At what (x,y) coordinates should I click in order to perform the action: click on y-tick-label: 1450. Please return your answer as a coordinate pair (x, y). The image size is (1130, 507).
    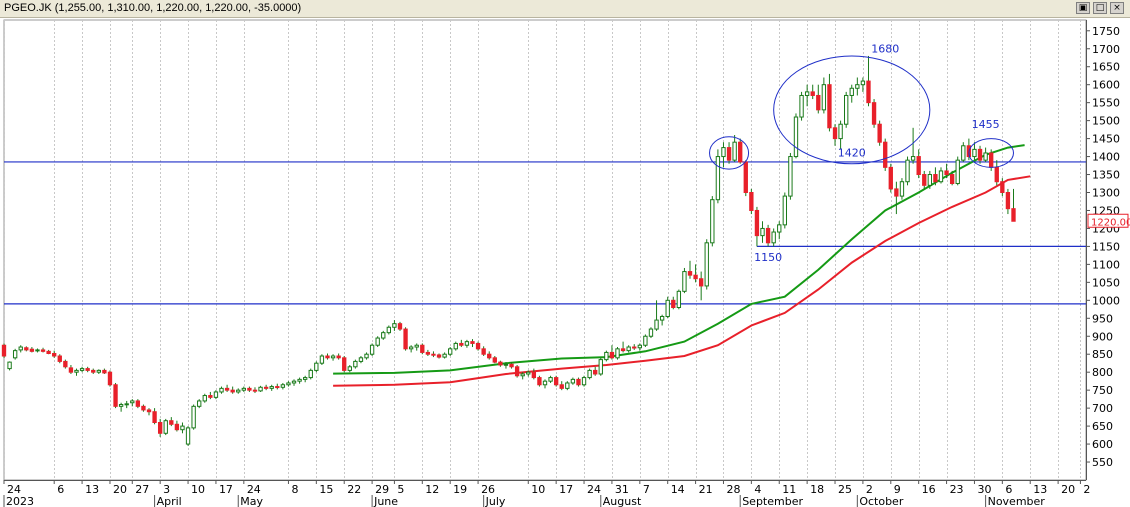
    Looking at the image, I should click on (1106, 139).